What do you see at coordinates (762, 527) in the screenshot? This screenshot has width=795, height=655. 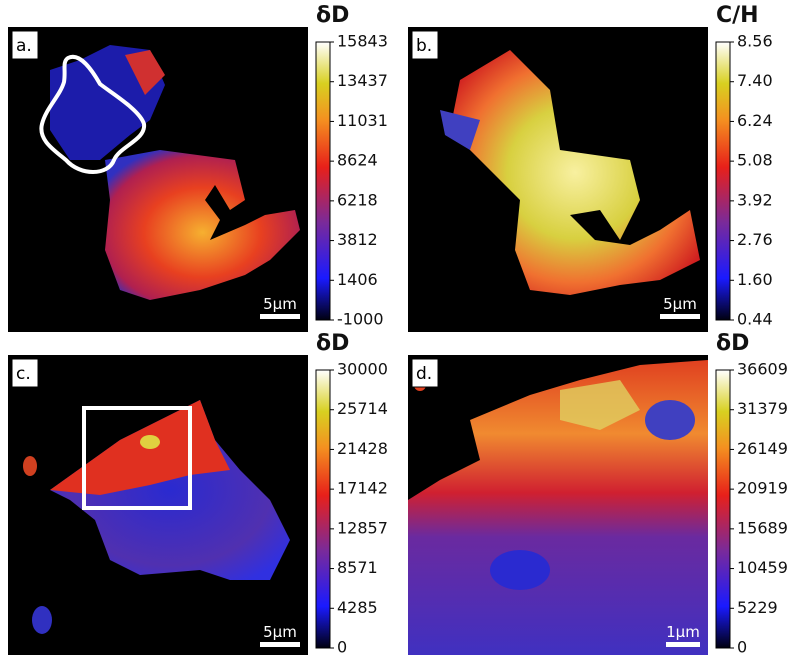 I see `colorbar-tick-label: 15689` at bounding box center [762, 527].